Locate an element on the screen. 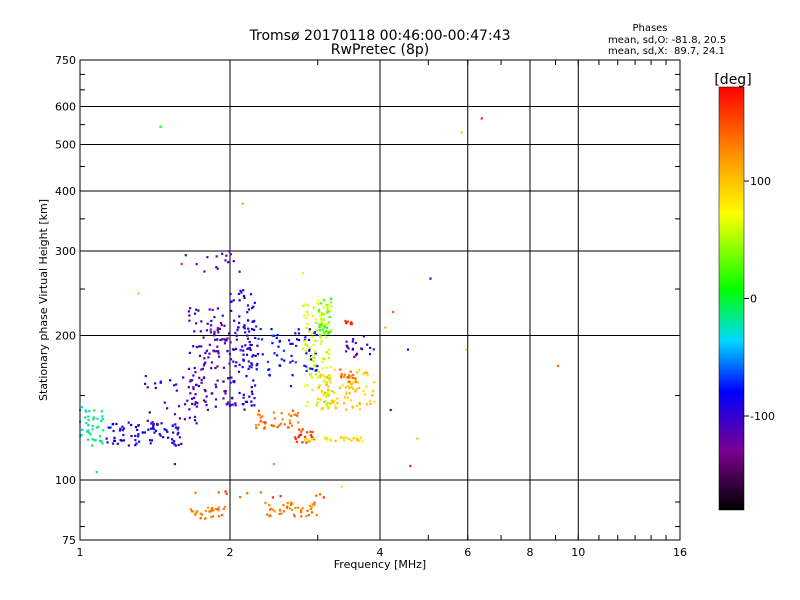 This screenshot has height=600, width=800. x-axis-label: Frequency [MHz] is located at coordinates (380, 564).